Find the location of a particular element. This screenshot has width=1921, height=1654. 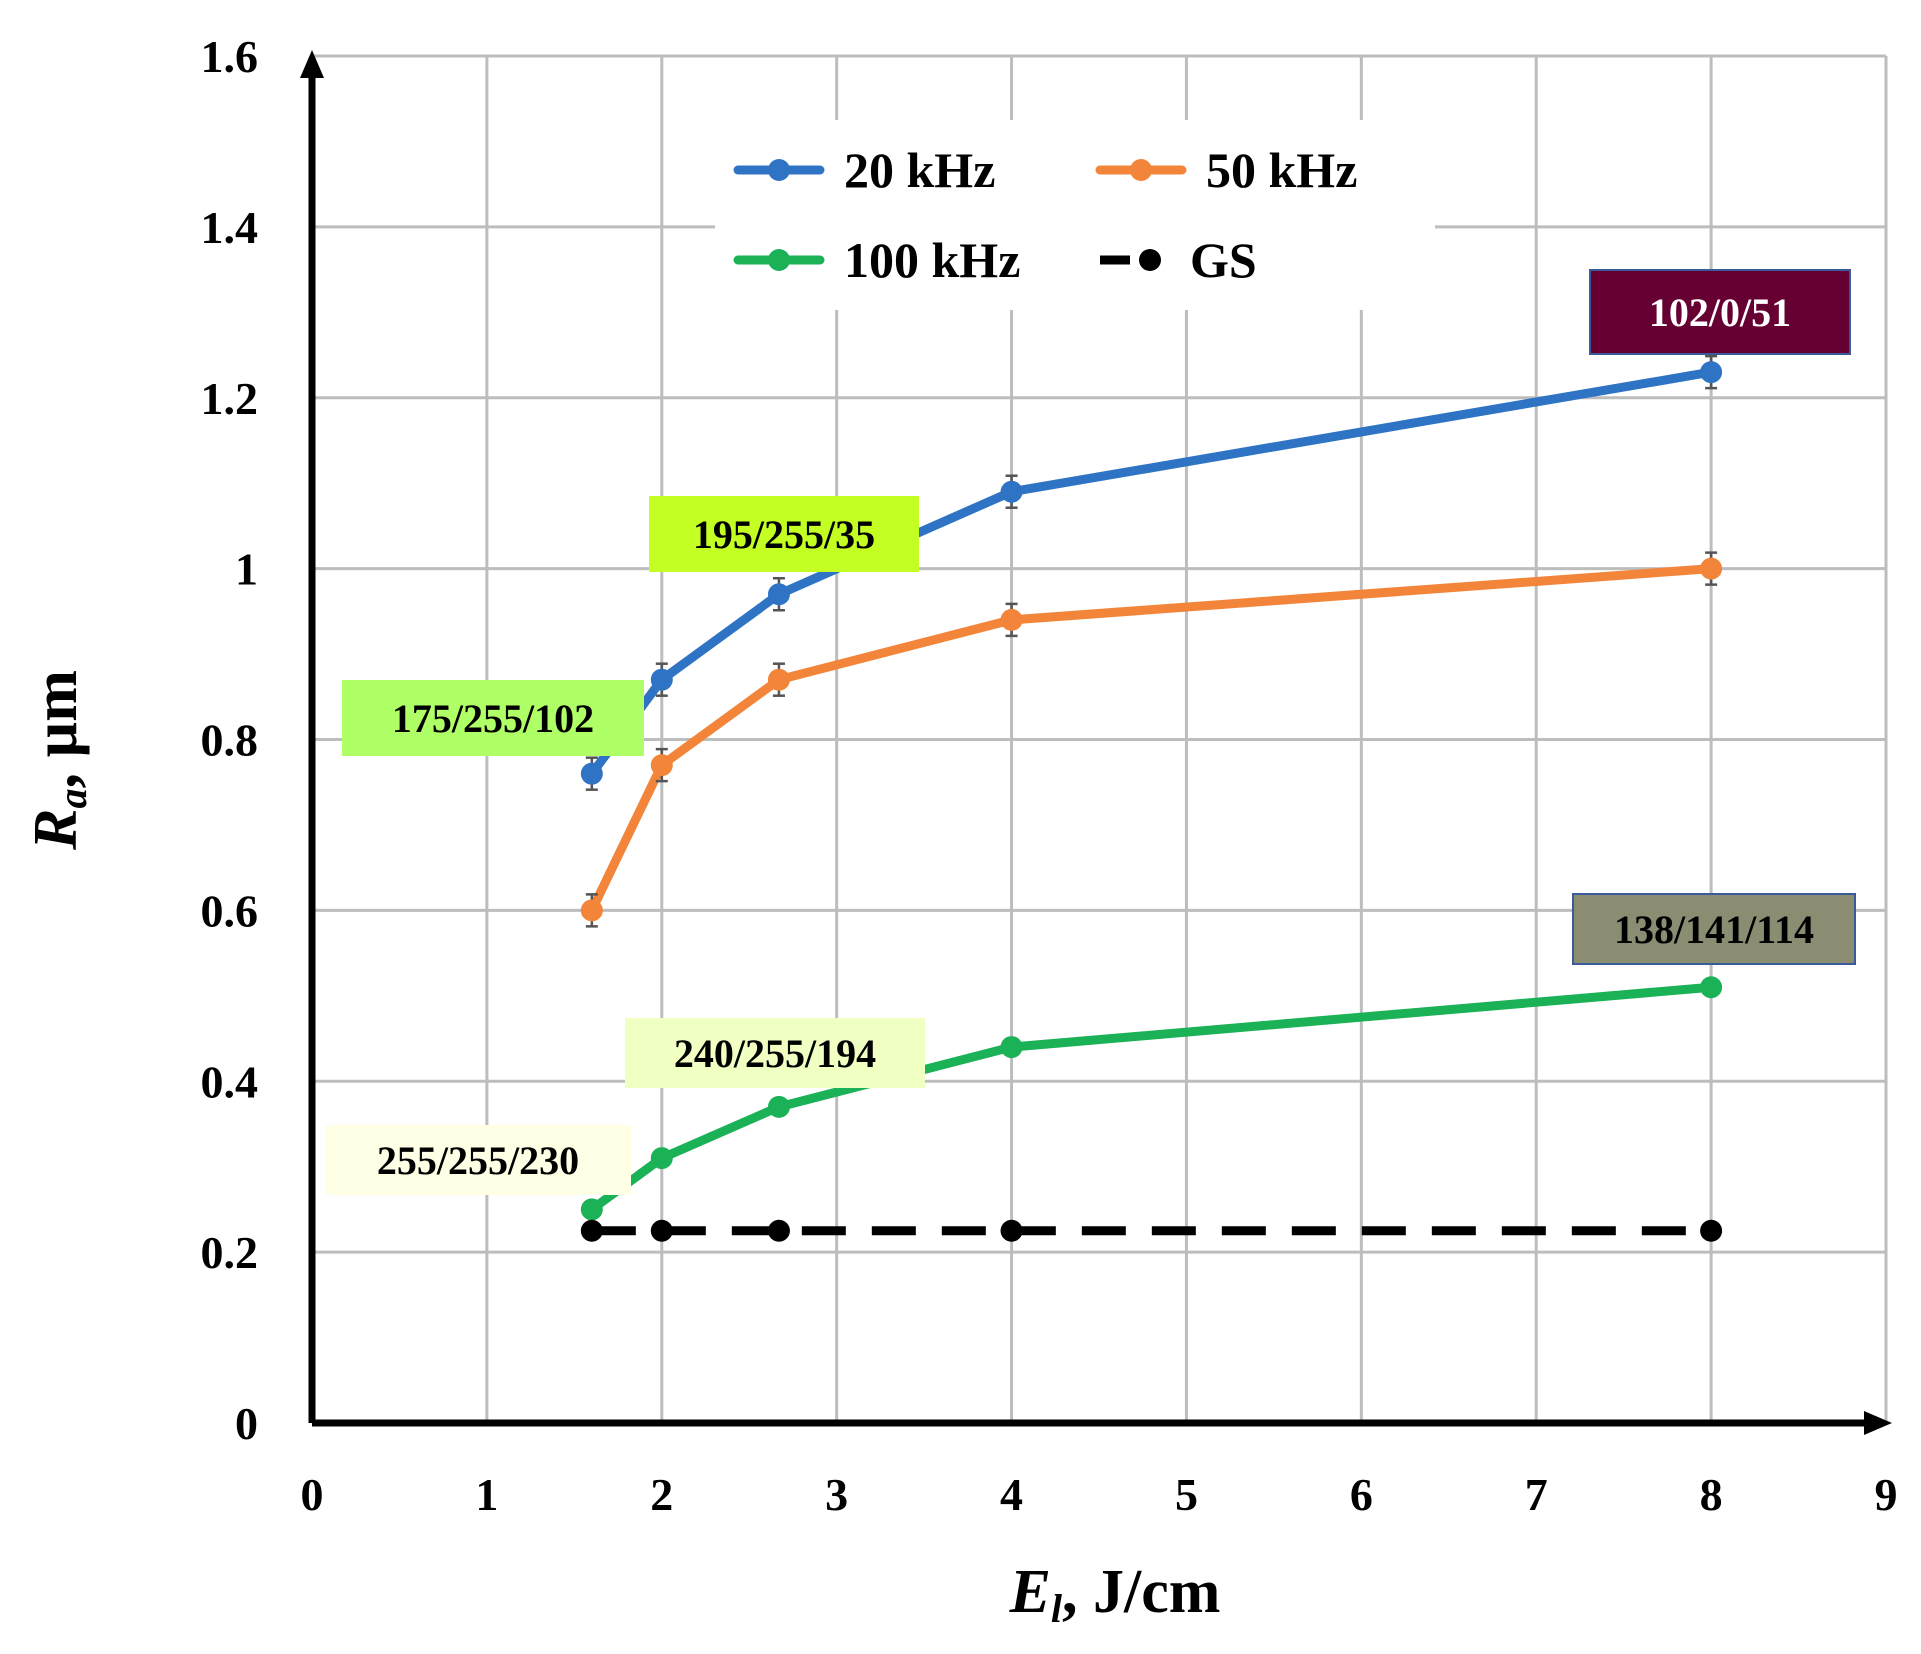

annotation-label: 175/255/102 is located at coordinates (493, 718).